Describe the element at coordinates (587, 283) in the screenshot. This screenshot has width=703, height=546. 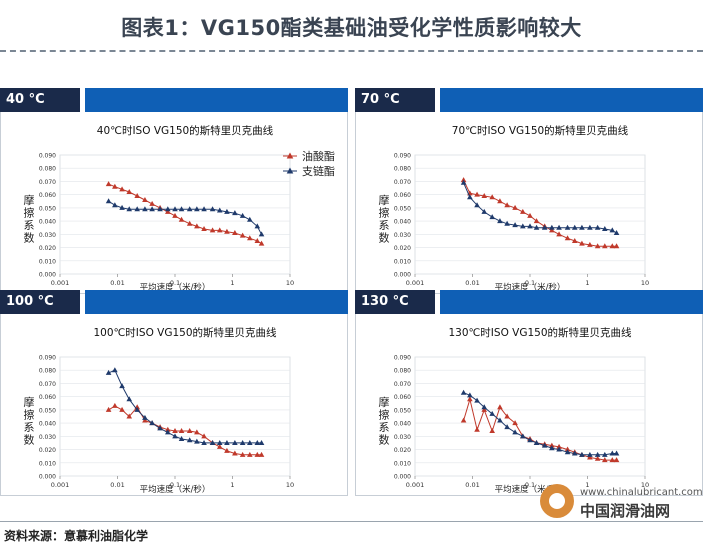
I see `x-tick-label: 1` at that location.